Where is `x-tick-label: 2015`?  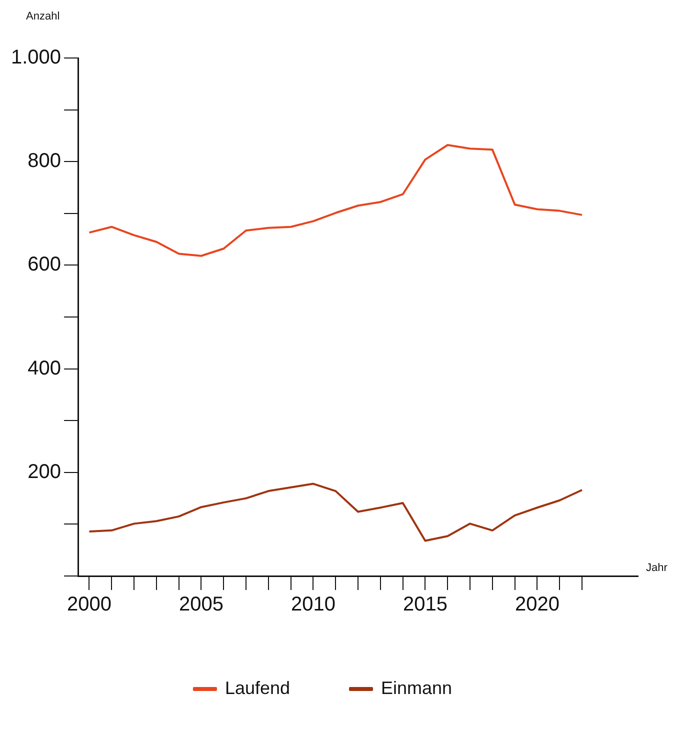
x-tick-label: 2015 is located at coordinates (425, 605).